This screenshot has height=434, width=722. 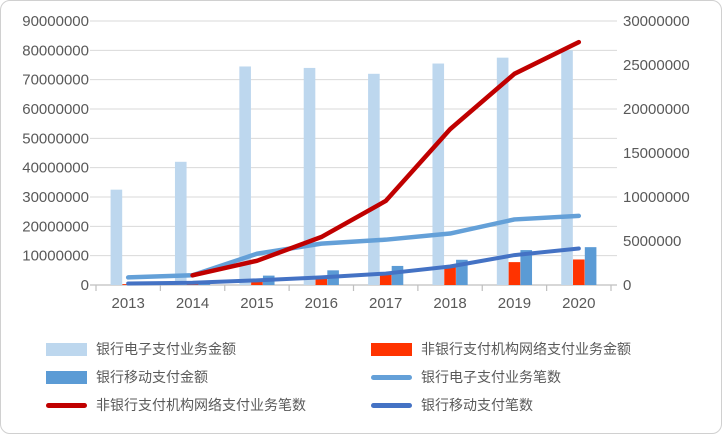 I want to click on x-axis-category-label: 2014, so click(x=192, y=303).